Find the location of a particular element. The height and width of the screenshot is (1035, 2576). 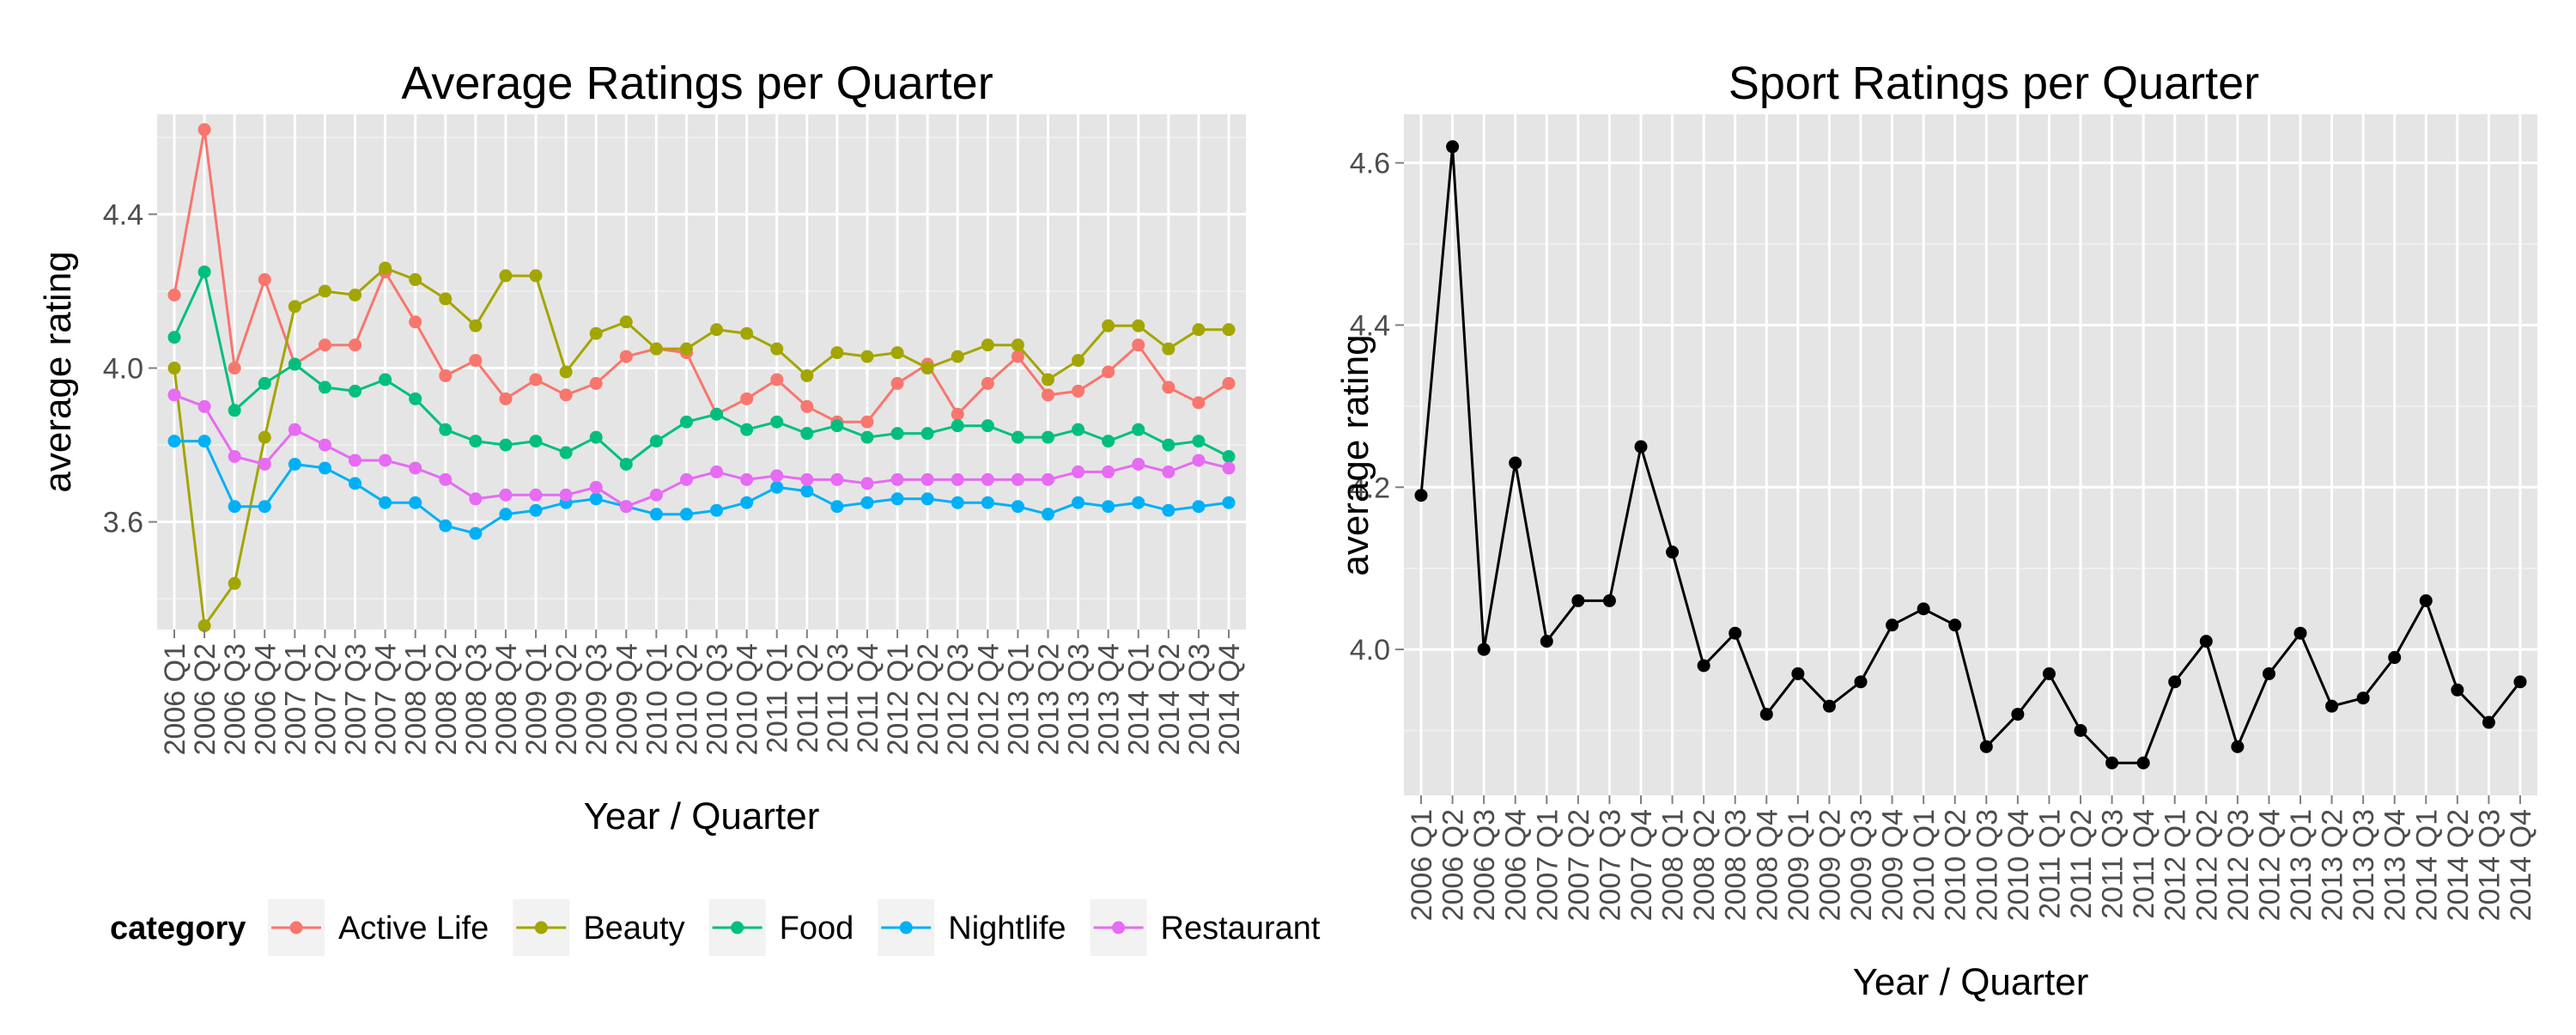

x-tick-label: 2008 Q1 is located at coordinates (417, 699).